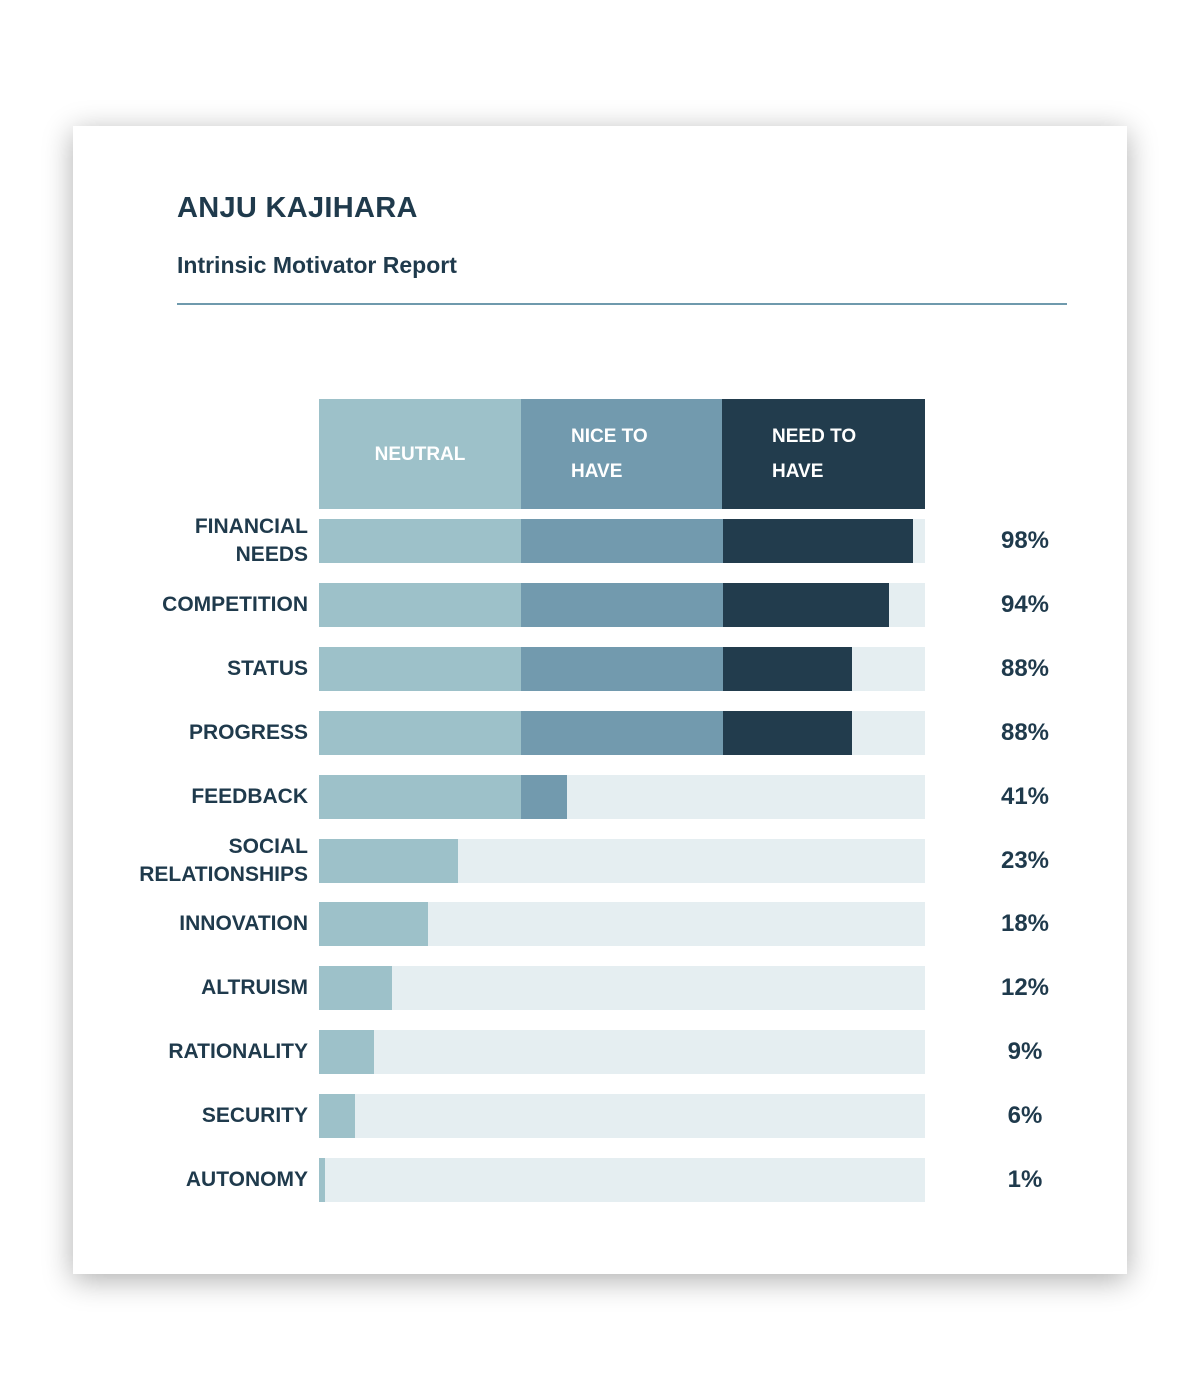 This screenshot has height=1400, width=1200. I want to click on person-name: ANJU KAJIHARA, so click(297, 208).